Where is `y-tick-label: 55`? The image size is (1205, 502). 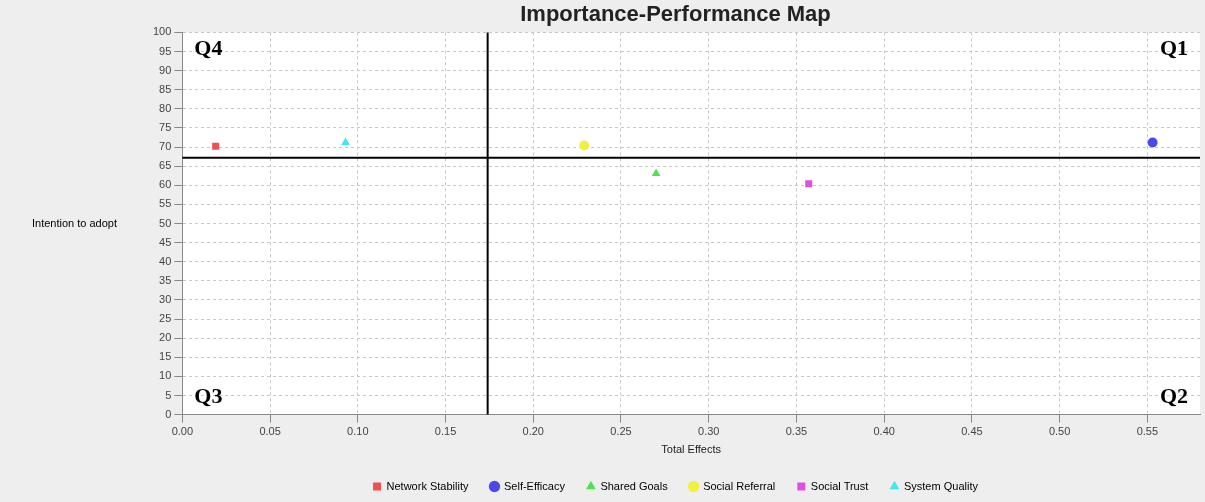
y-tick-label: 55 is located at coordinates (165, 203).